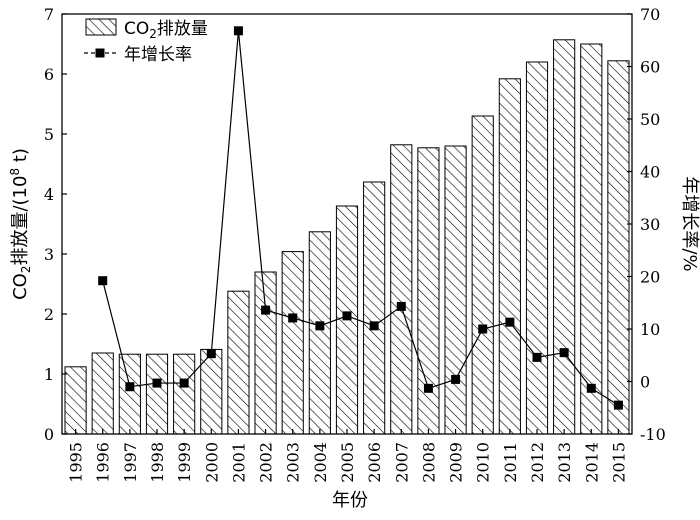 The image size is (700, 520). Describe the element at coordinates (537, 248) in the screenshot. I see `bar-2012` at that location.